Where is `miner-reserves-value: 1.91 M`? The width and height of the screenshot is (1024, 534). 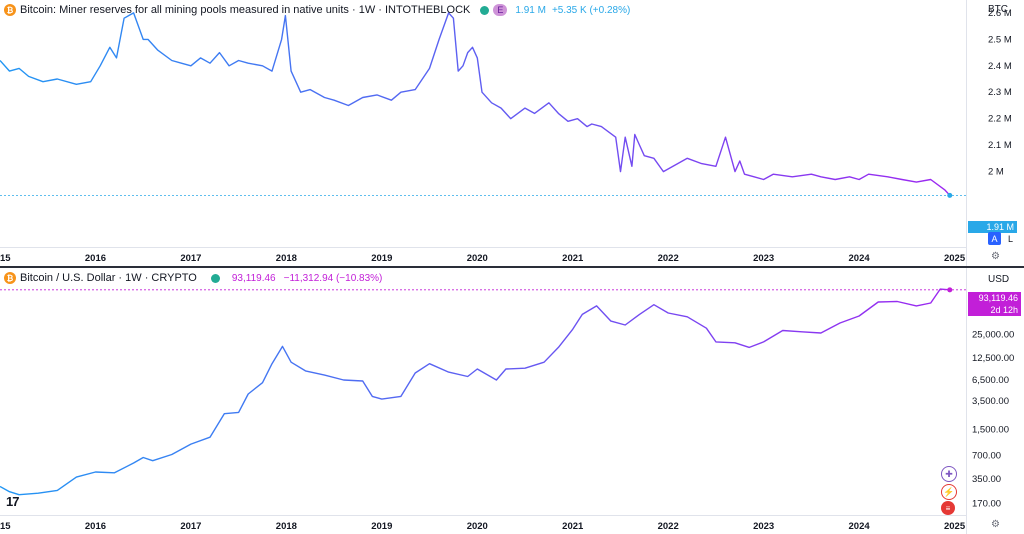 miner-reserves-value: 1.91 M is located at coordinates (530, 10).